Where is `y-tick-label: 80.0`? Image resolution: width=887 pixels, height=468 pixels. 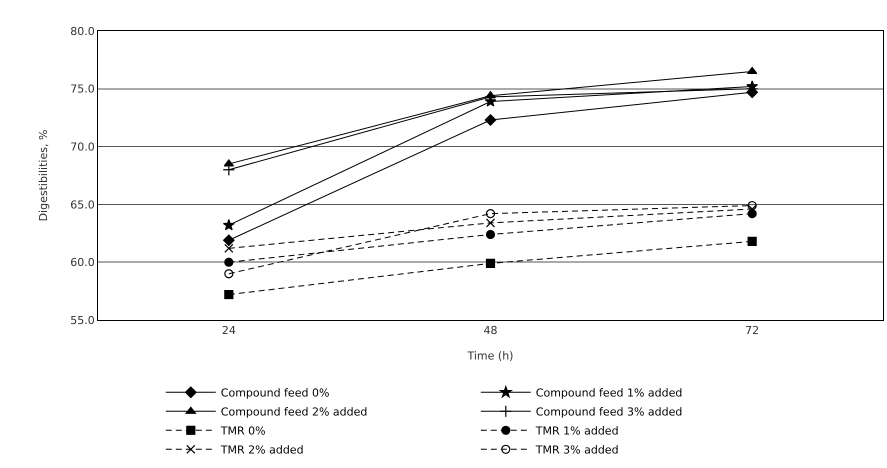
y-tick-label: 80.0 is located at coordinates (82, 31).